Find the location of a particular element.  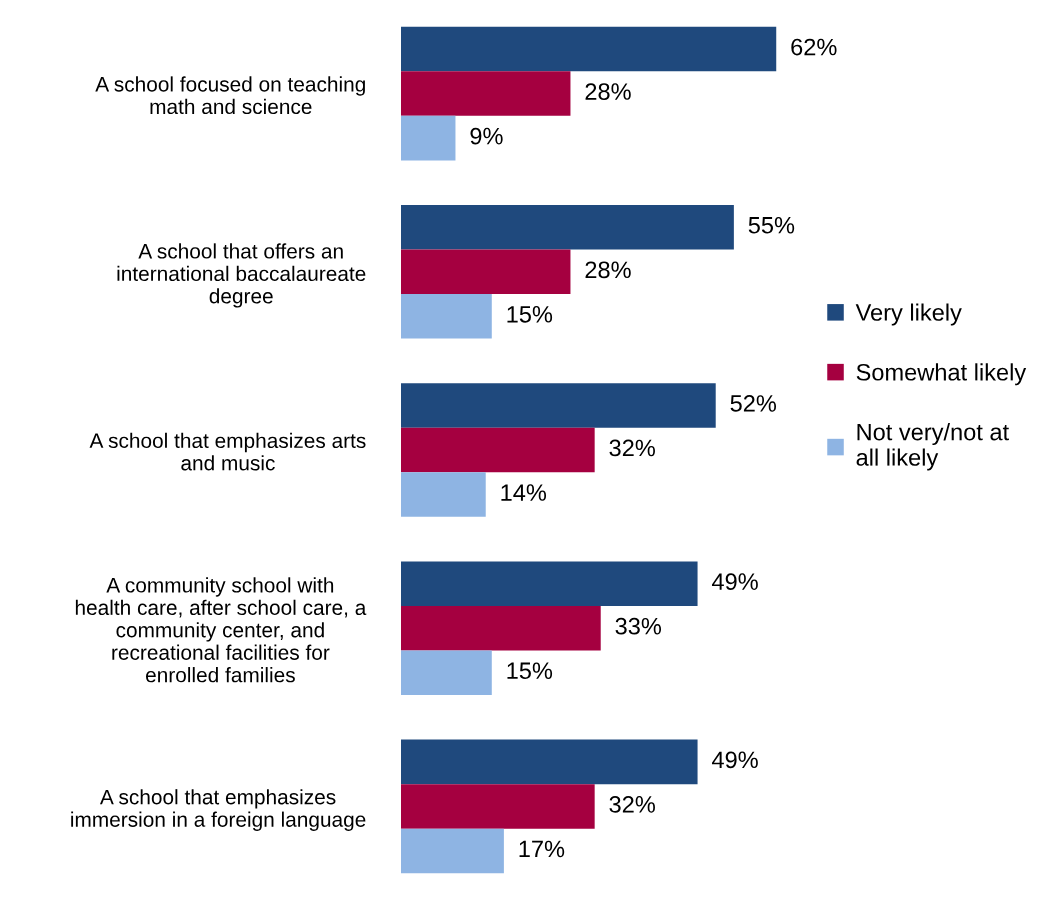

y-tick-label: A school focused on teaching math and science is located at coordinates (230, 95).